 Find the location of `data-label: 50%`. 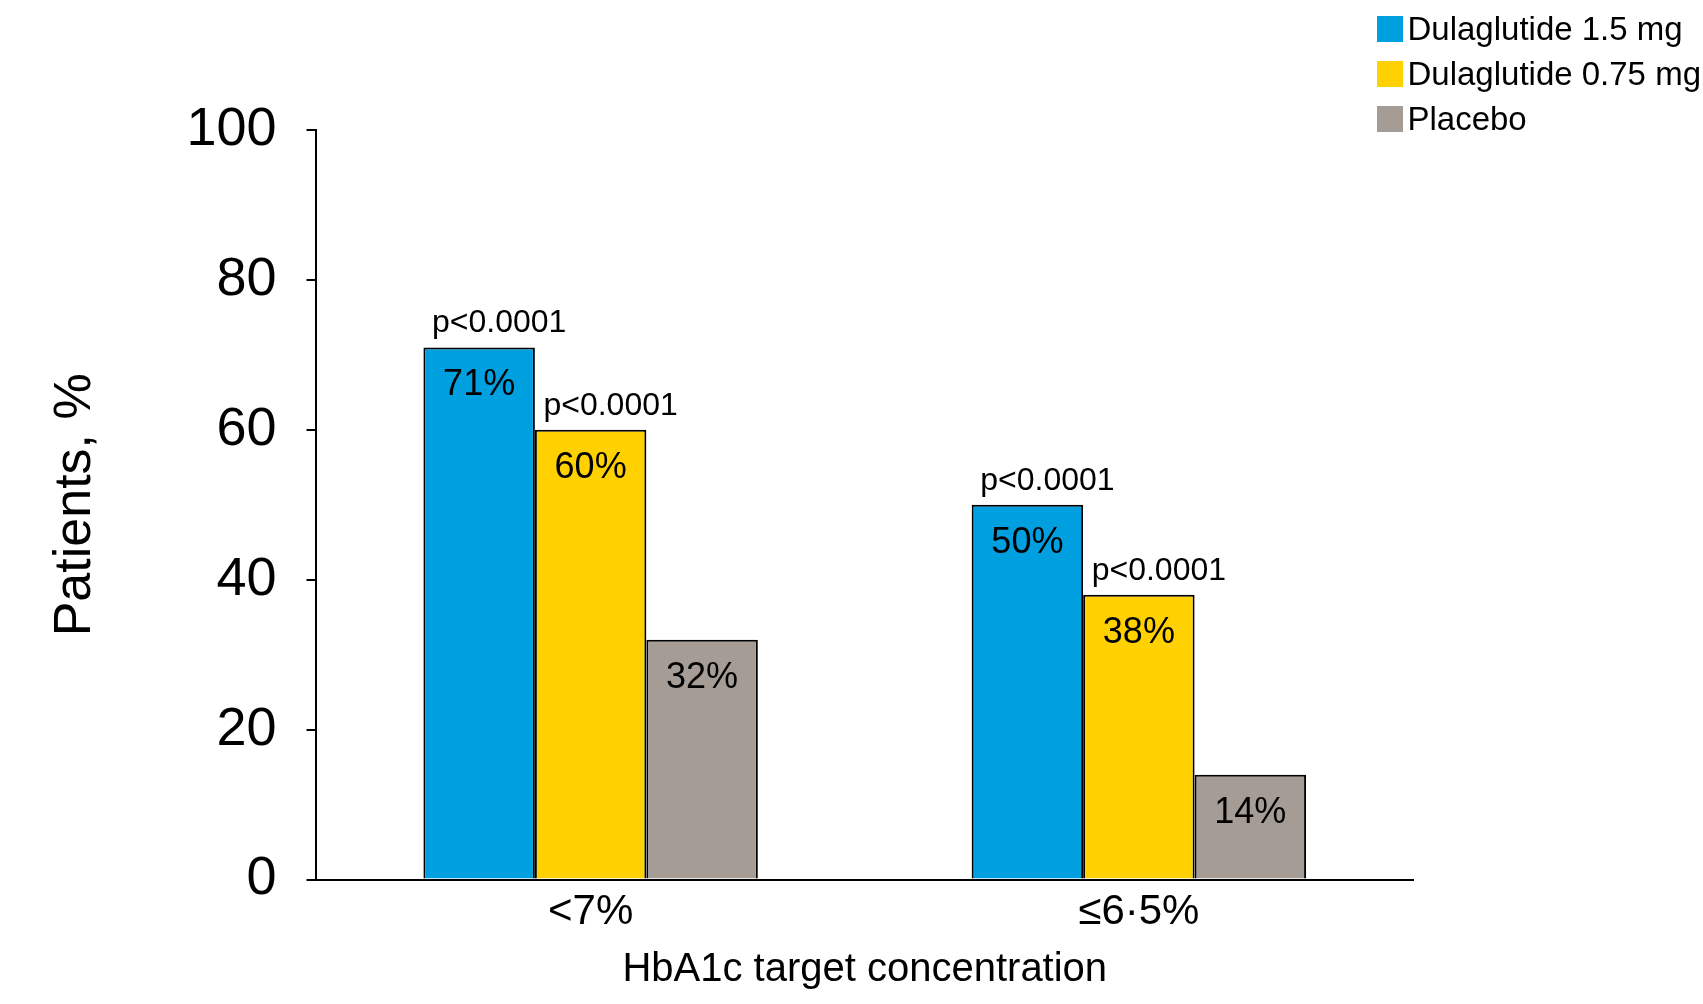

data-label: 50% is located at coordinates (1027, 540).